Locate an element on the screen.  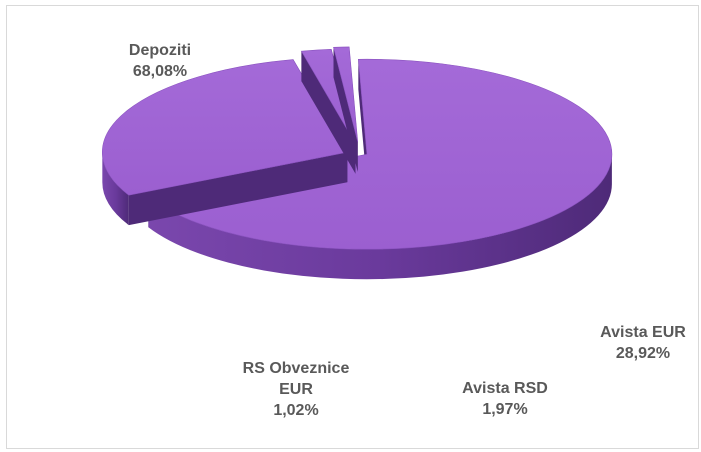
pie-slice-rim is located at coordinates (115, 189).